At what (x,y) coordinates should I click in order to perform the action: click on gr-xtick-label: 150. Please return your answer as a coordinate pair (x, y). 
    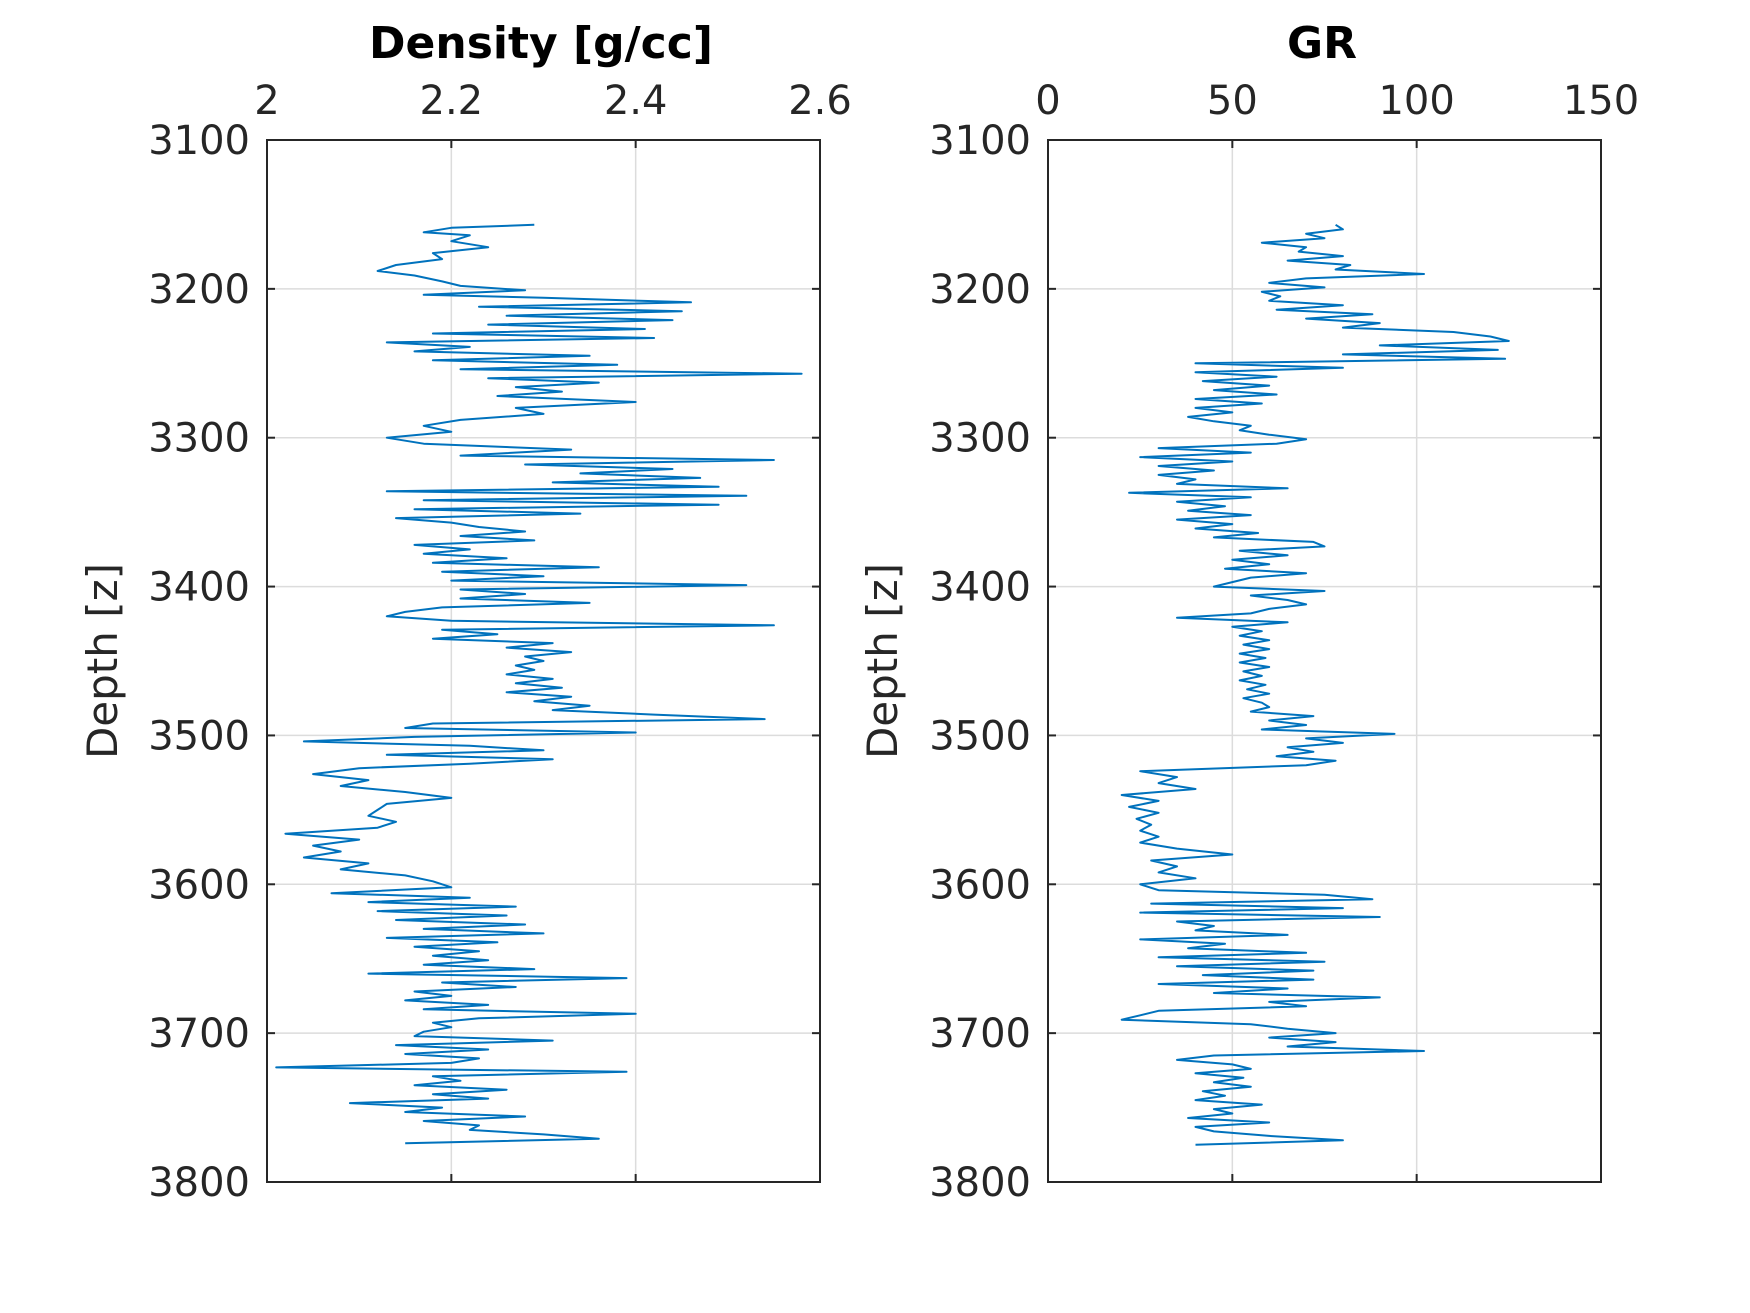
    Looking at the image, I should click on (1601, 101).